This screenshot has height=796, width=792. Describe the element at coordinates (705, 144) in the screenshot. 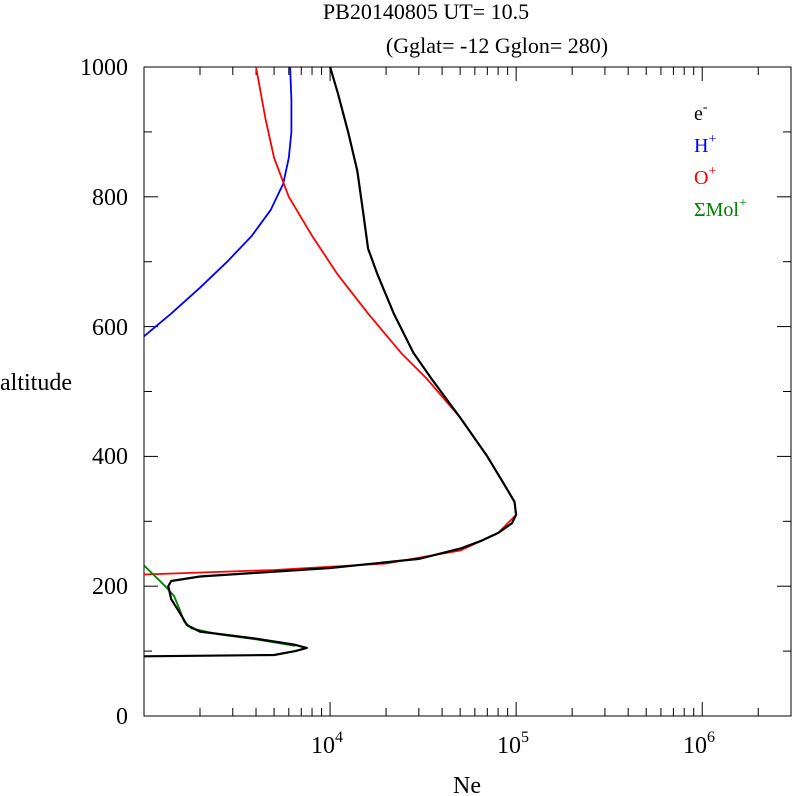

I see `legend-entry-h-plus: H+` at that location.